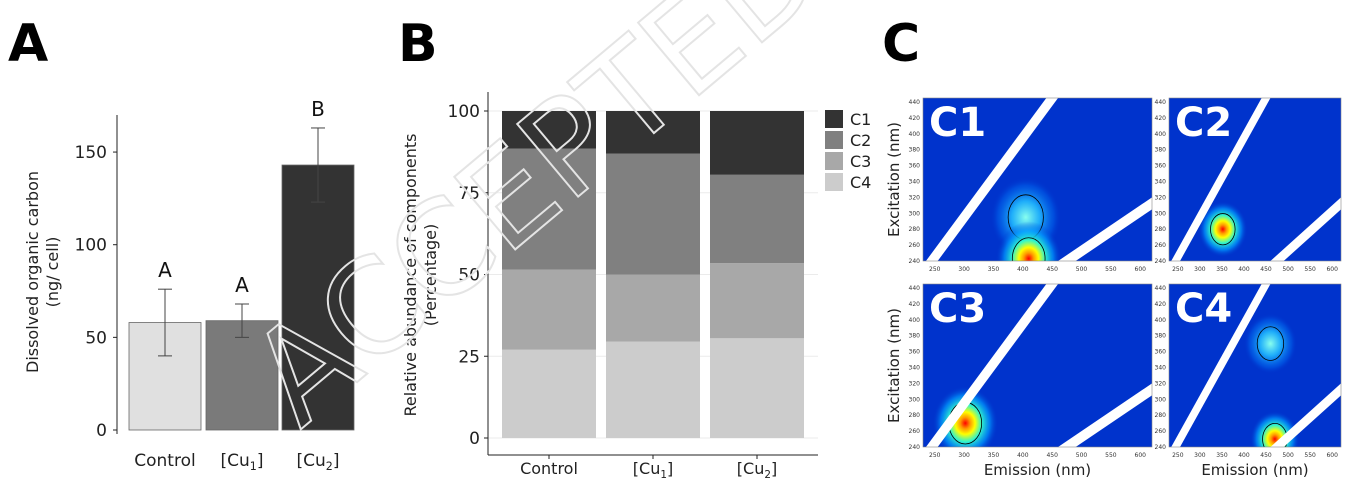  What do you see at coordinates (957, 309) in the screenshot?
I see `component-label: C3` at bounding box center [957, 309].